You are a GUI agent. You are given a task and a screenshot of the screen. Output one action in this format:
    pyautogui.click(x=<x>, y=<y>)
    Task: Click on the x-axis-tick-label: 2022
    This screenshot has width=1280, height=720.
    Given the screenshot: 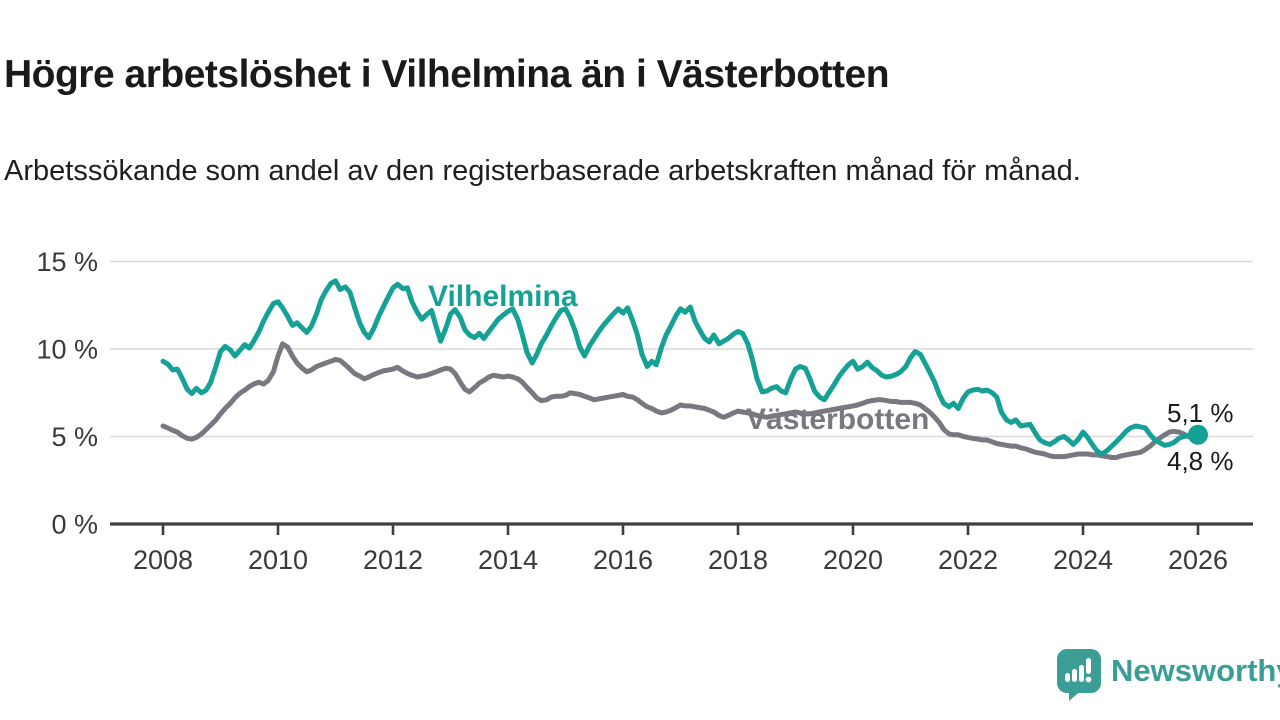 What is the action you would take?
    pyautogui.click(x=968, y=560)
    